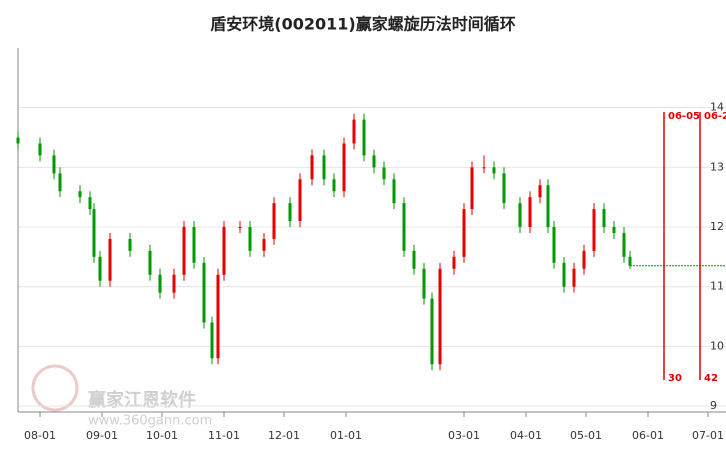  Describe the element at coordinates (717, 345) in the screenshot. I see `y-tick-label: 10` at that location.